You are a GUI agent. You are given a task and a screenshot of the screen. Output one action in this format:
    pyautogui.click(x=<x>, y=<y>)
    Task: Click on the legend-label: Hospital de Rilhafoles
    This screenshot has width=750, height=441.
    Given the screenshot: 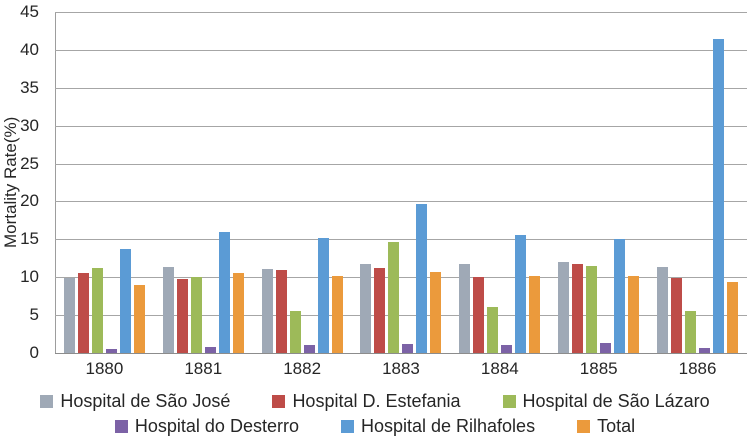 What is the action you would take?
    pyautogui.click(x=448, y=426)
    